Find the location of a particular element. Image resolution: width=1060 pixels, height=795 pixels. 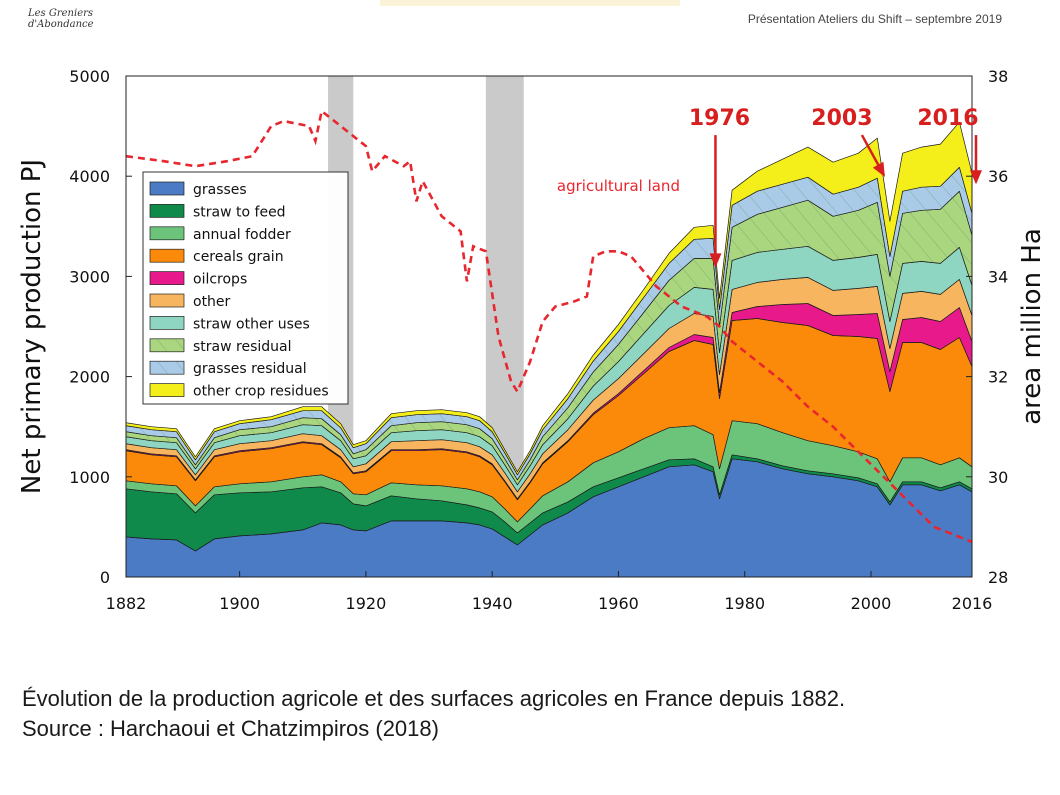

y2-tick-label: 38 is located at coordinates (998, 76).